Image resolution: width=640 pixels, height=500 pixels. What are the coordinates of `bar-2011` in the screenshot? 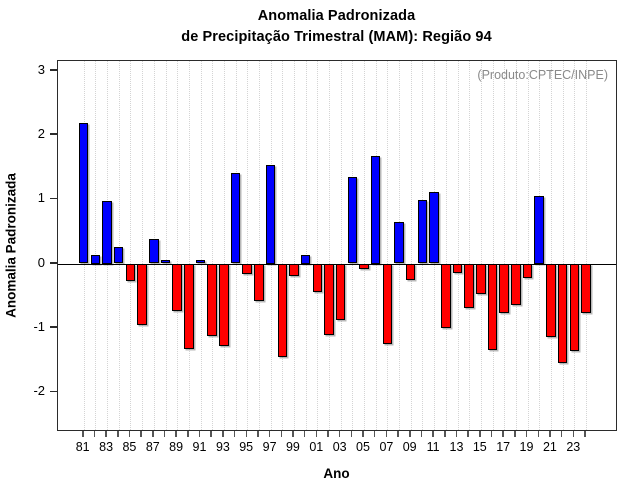 It's located at (434, 228).